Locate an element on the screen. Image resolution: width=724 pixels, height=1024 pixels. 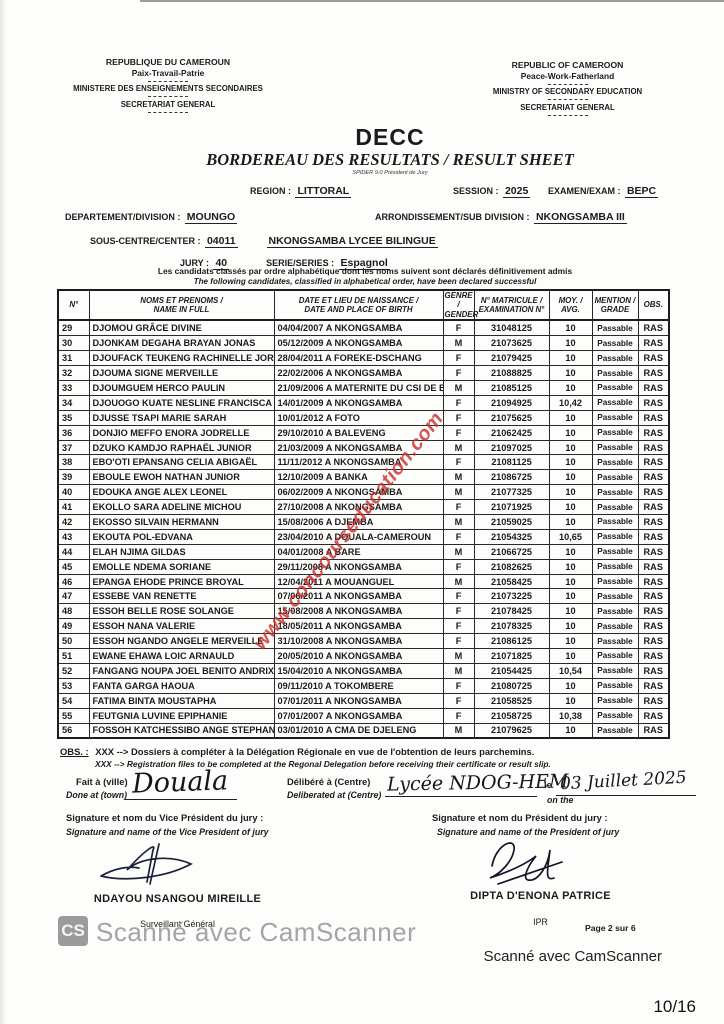
deliberated-underline is located at coordinates (461, 796).